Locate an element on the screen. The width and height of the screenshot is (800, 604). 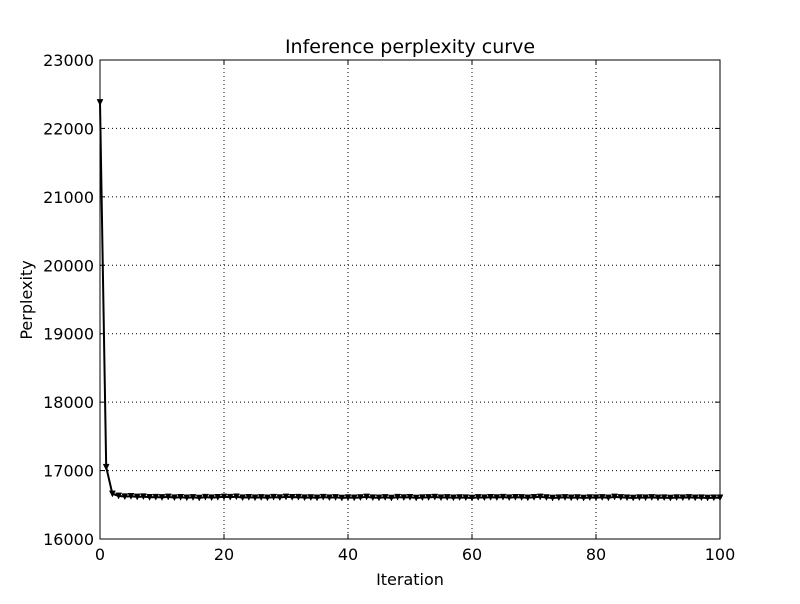
x-tick-label: 60 is located at coordinates (472, 554).